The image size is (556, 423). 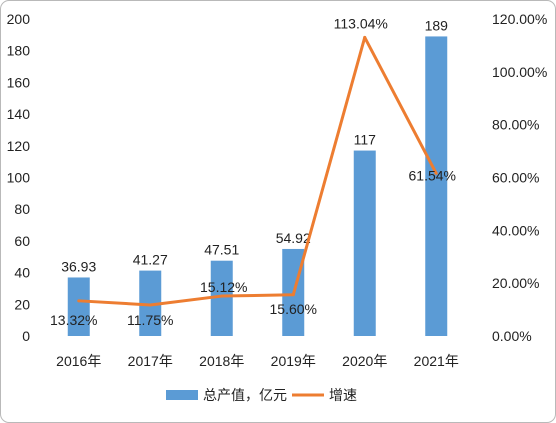 I want to click on right-axis-tick-label: 60.00%, so click(x=515, y=178).